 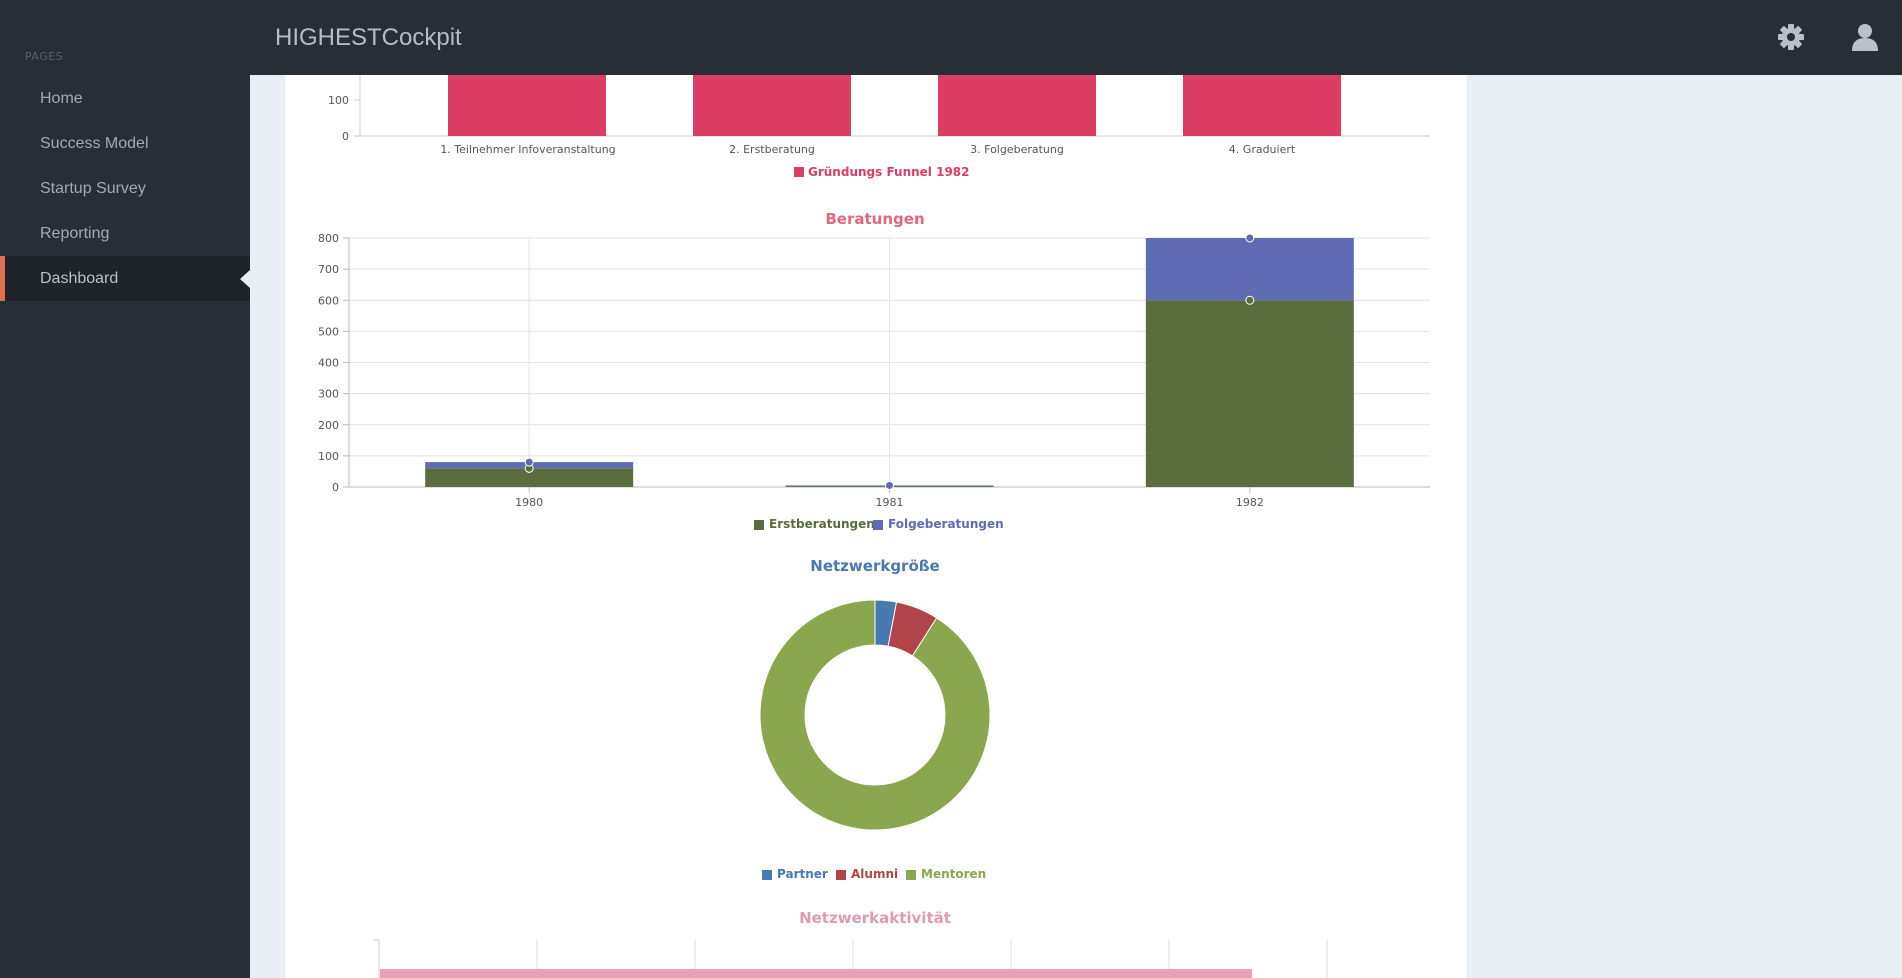 I want to click on beratungen-y-tick: 100, so click(x=328, y=456).